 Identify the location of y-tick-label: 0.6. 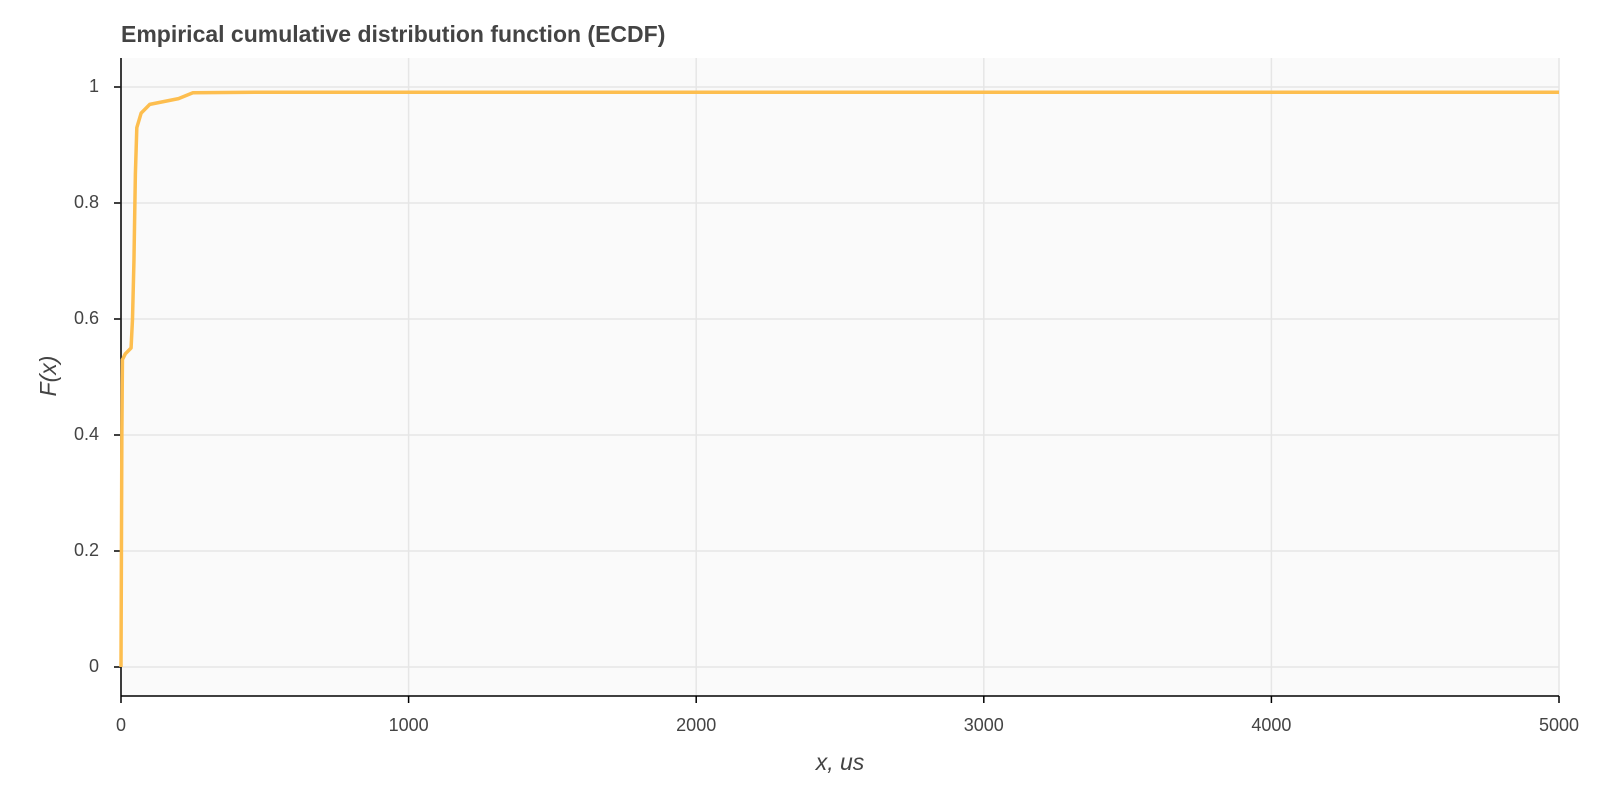
(86, 318).